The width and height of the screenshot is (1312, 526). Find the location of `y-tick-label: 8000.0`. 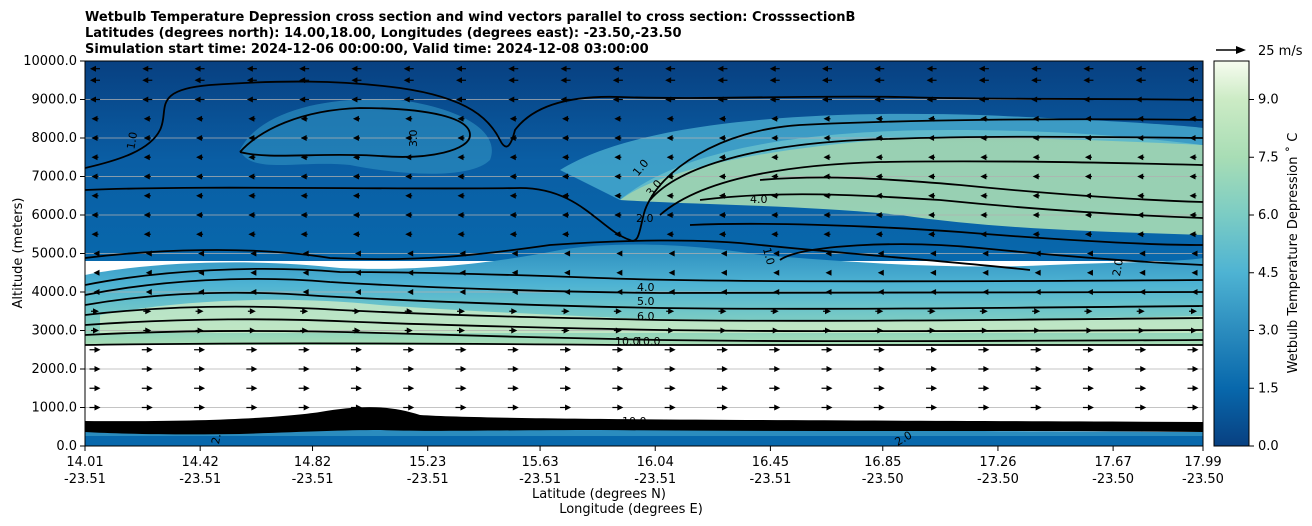

y-tick-label: 8000.0 is located at coordinates (55, 138).